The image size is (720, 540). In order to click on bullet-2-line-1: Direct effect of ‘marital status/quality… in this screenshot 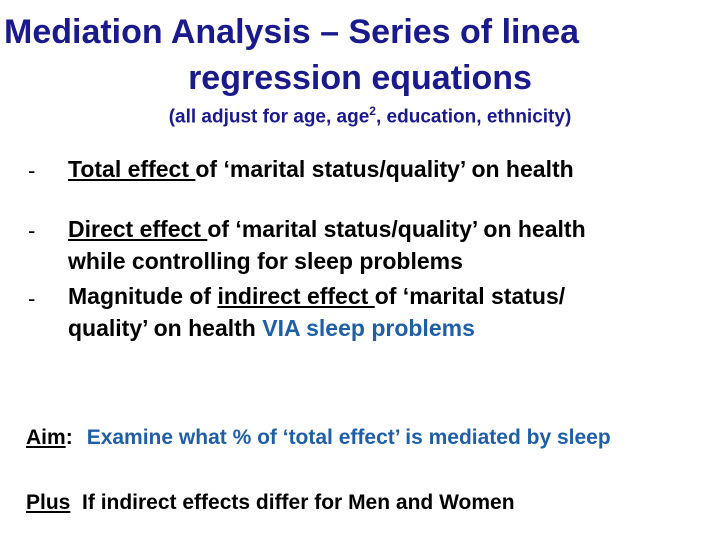, I will do `click(327, 229)`.